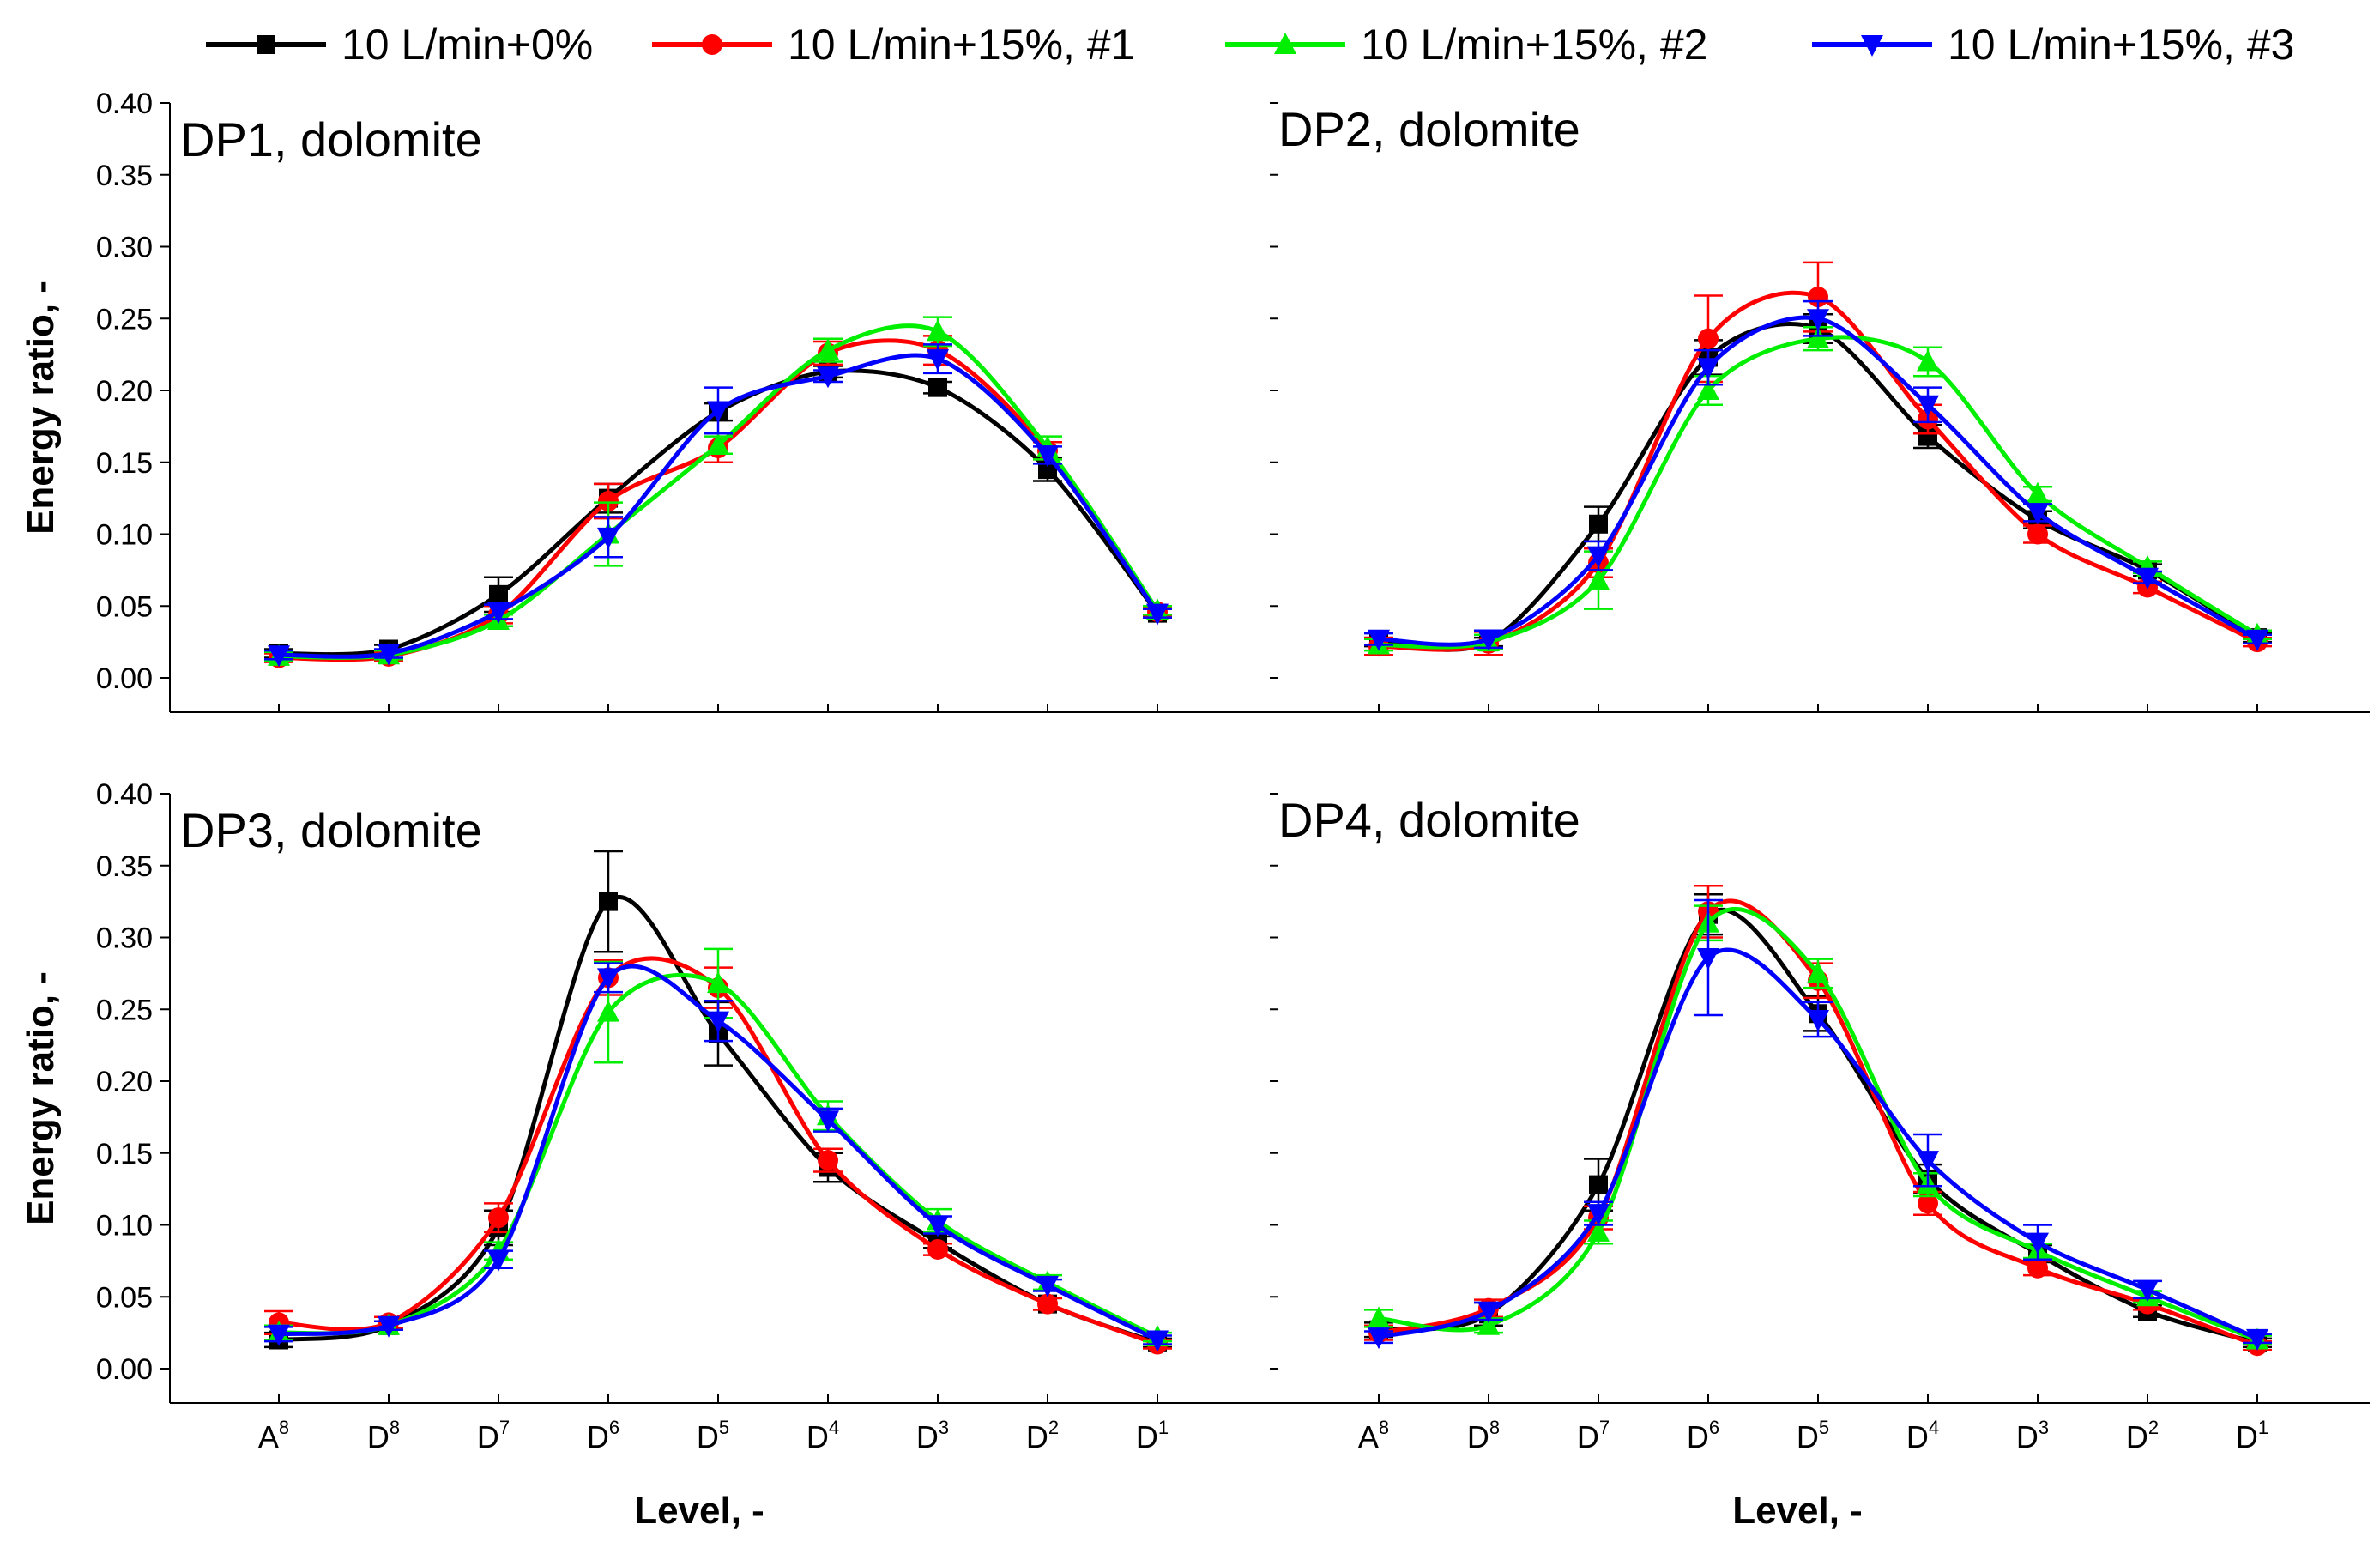 Image resolution: width=2380 pixels, height=1554 pixels. Describe the element at coordinates (467, 45) in the screenshot. I see `legend-label: 10 L/min+0%` at that location.